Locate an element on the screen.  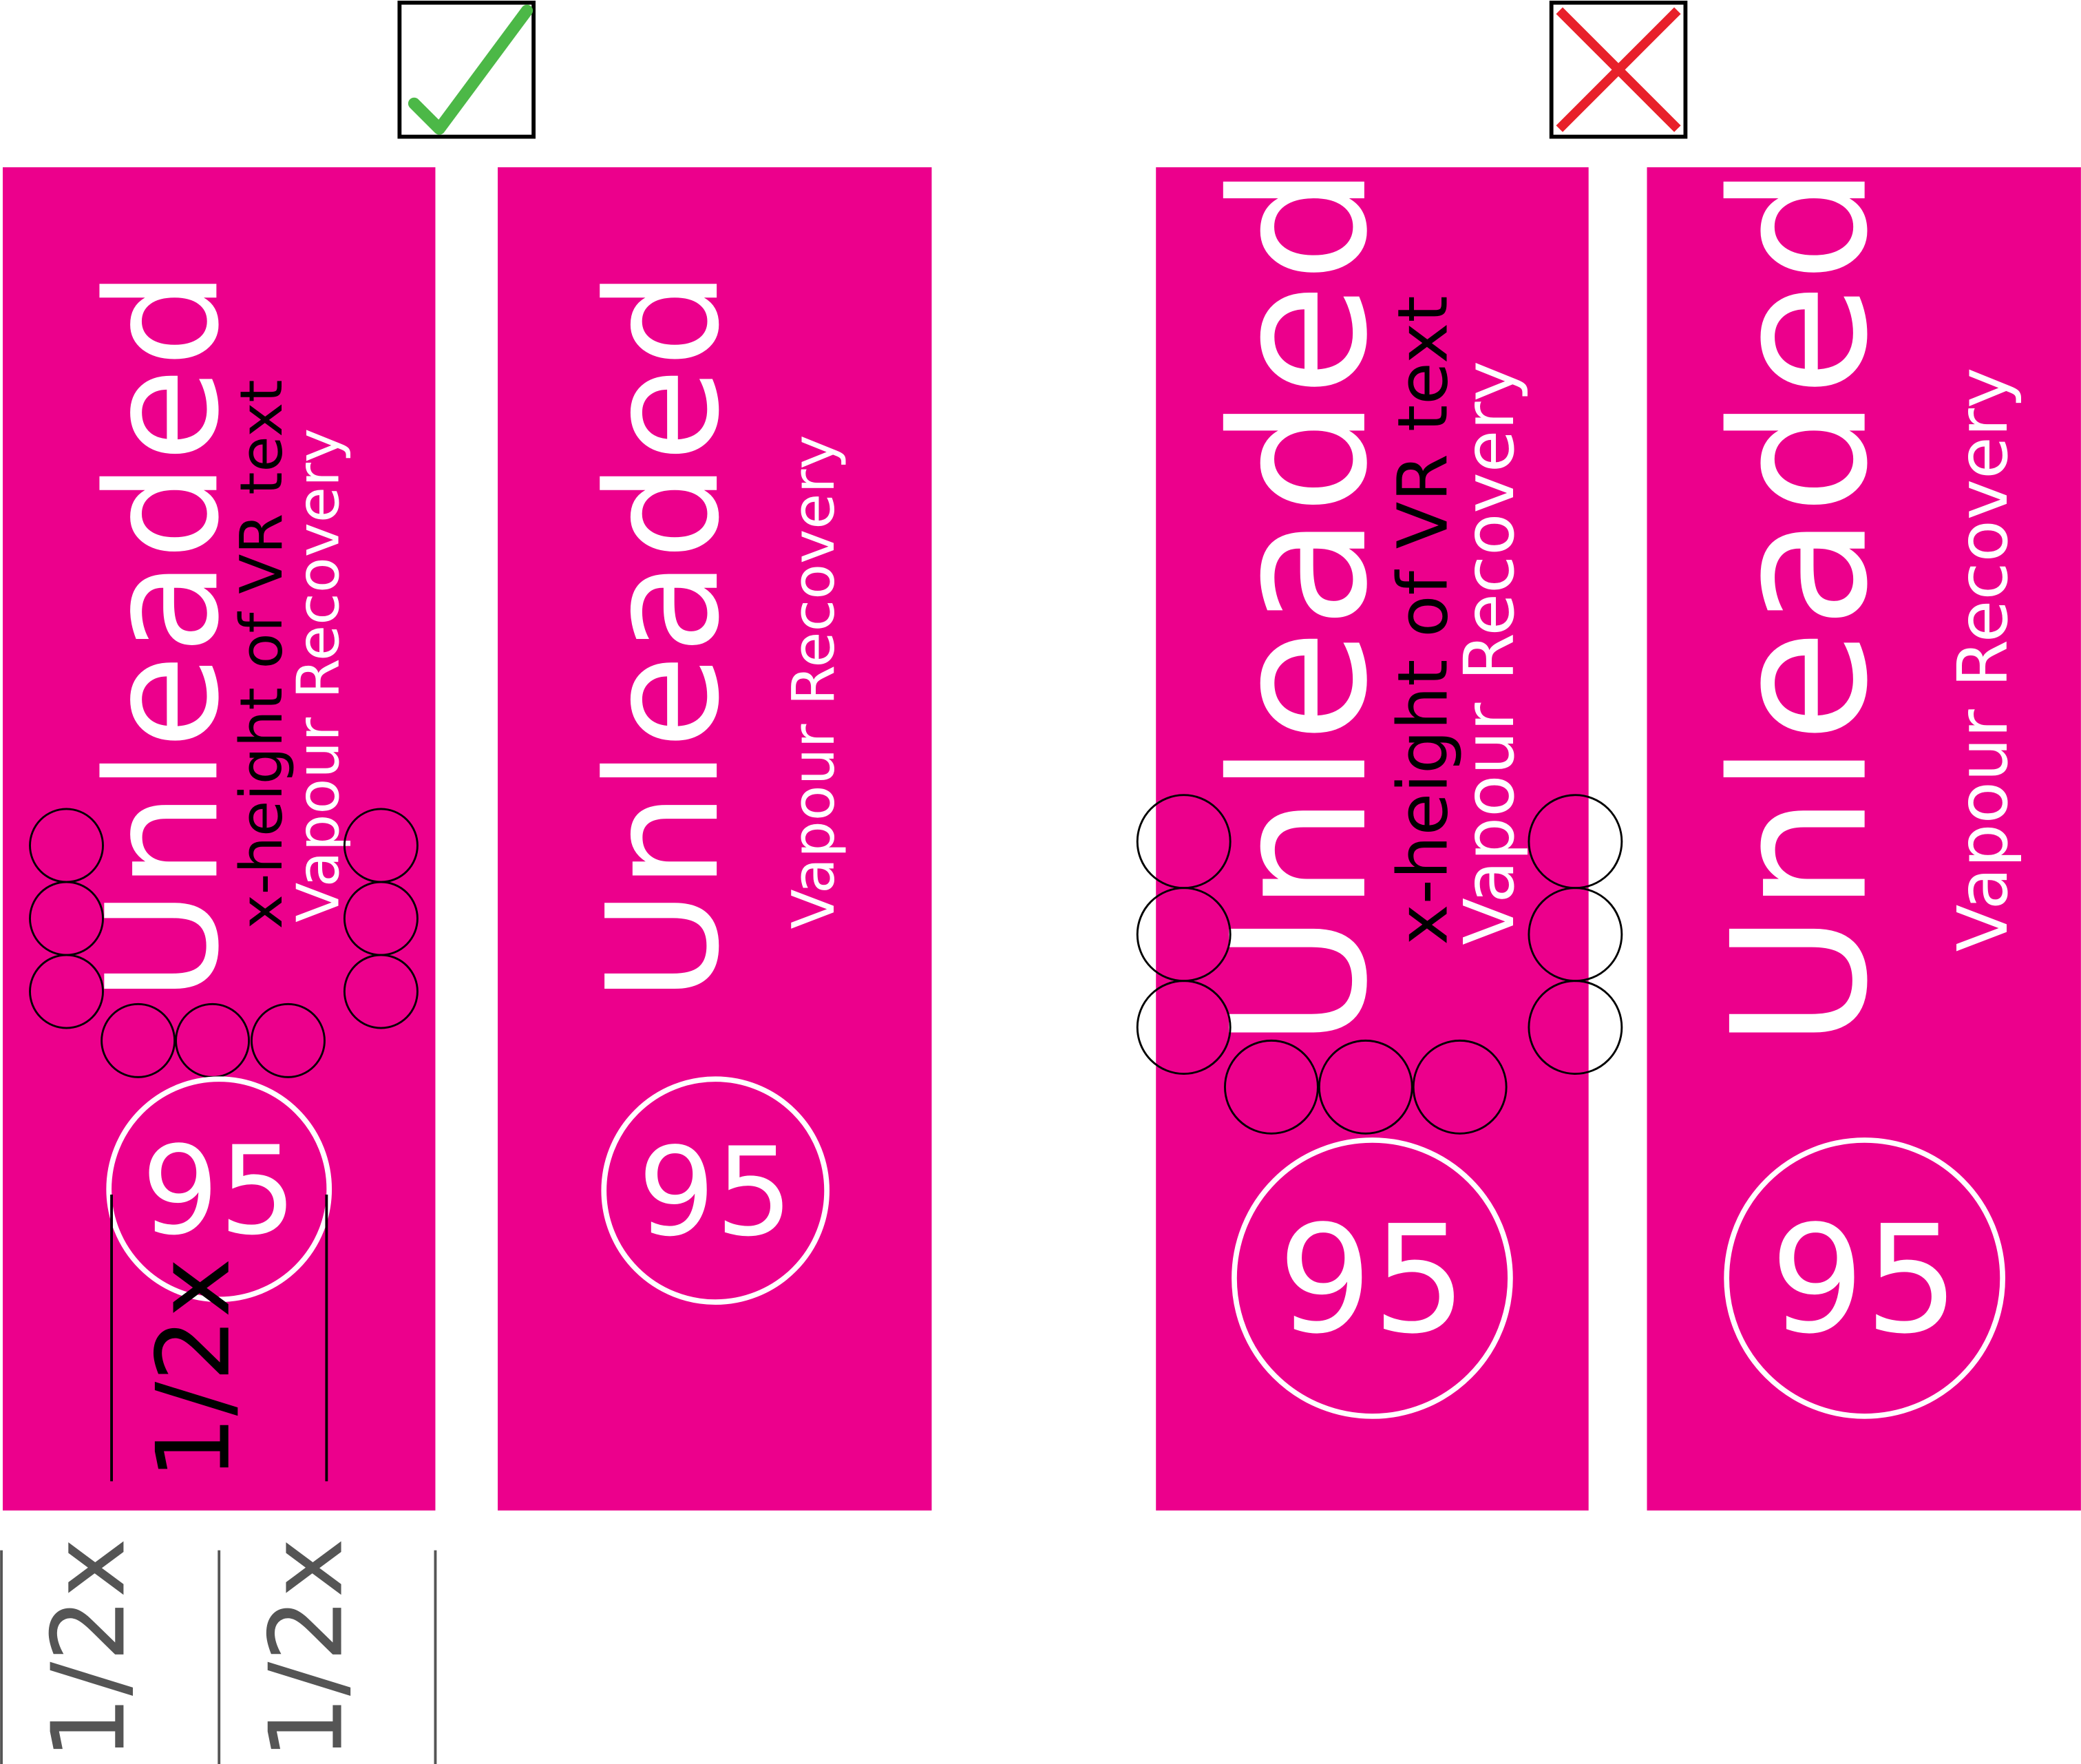
incorrect-marker-box is located at coordinates (1618, 69).